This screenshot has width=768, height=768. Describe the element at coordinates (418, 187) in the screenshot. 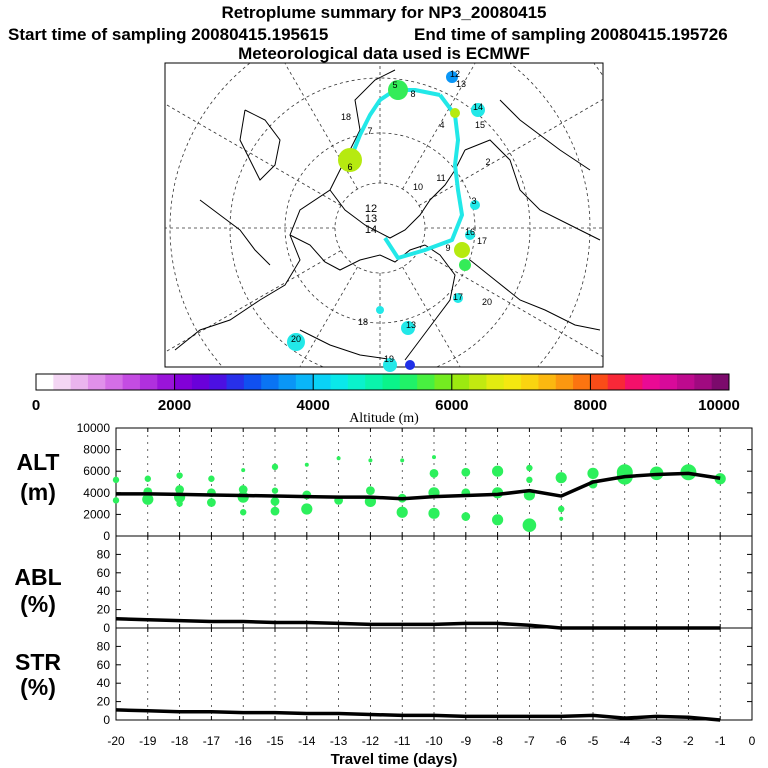

I see `map-day-label: 10` at that location.